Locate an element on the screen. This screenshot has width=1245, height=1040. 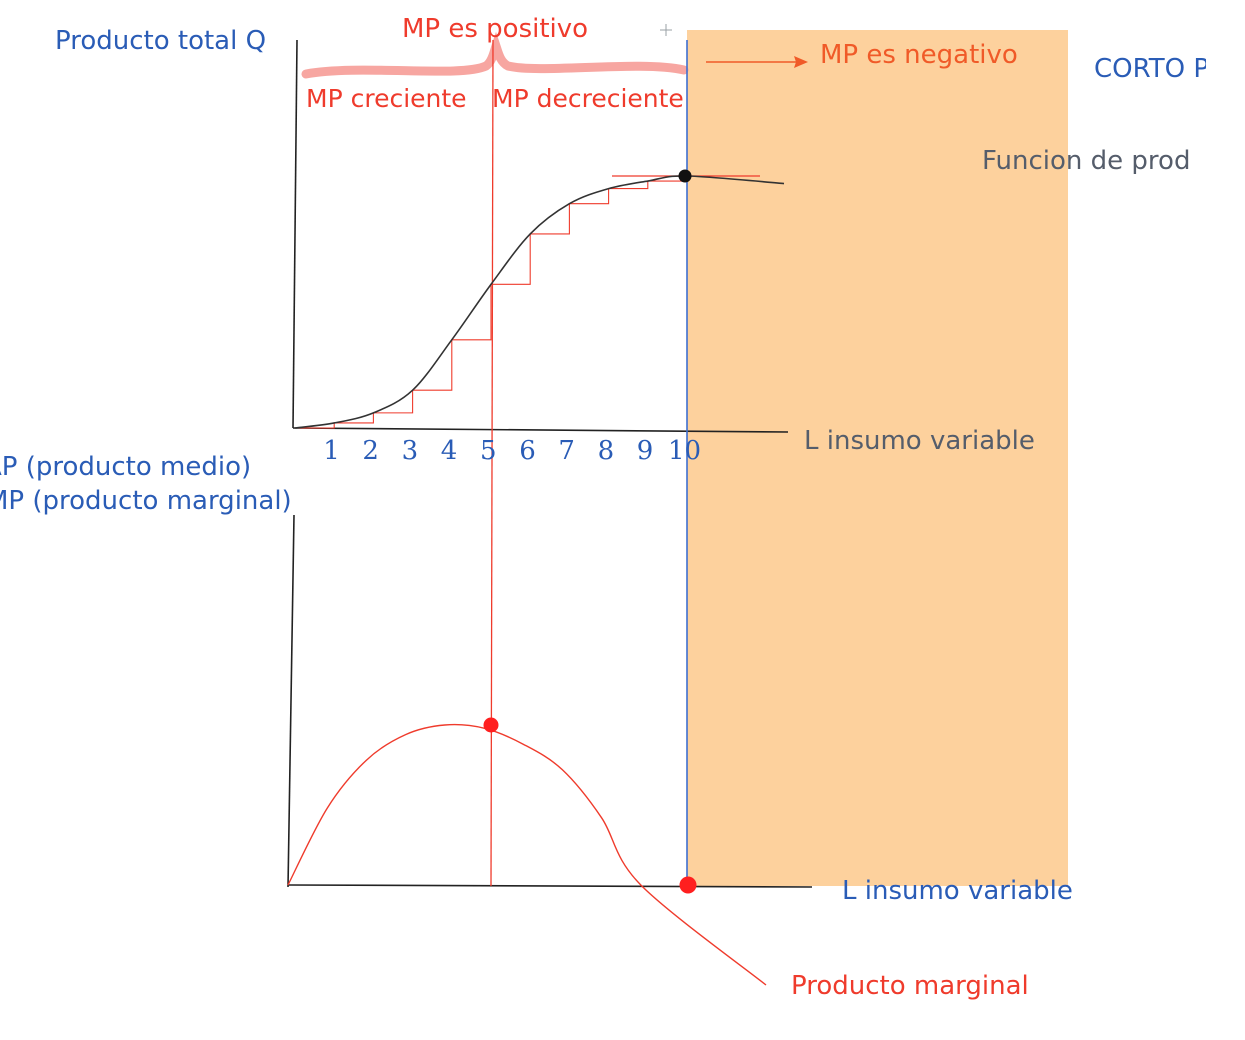
total-product-max-point is located at coordinates (685, 176).